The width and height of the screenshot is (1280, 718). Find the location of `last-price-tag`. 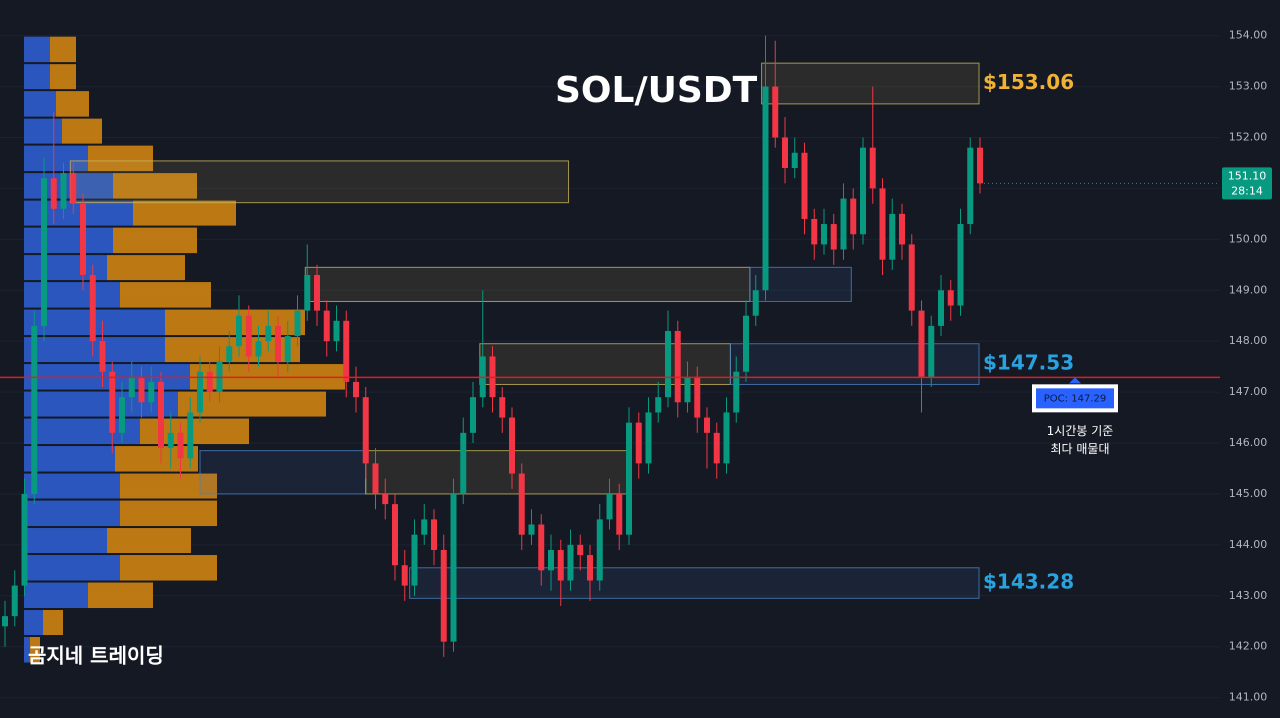

last-price-tag is located at coordinates (1247, 183).